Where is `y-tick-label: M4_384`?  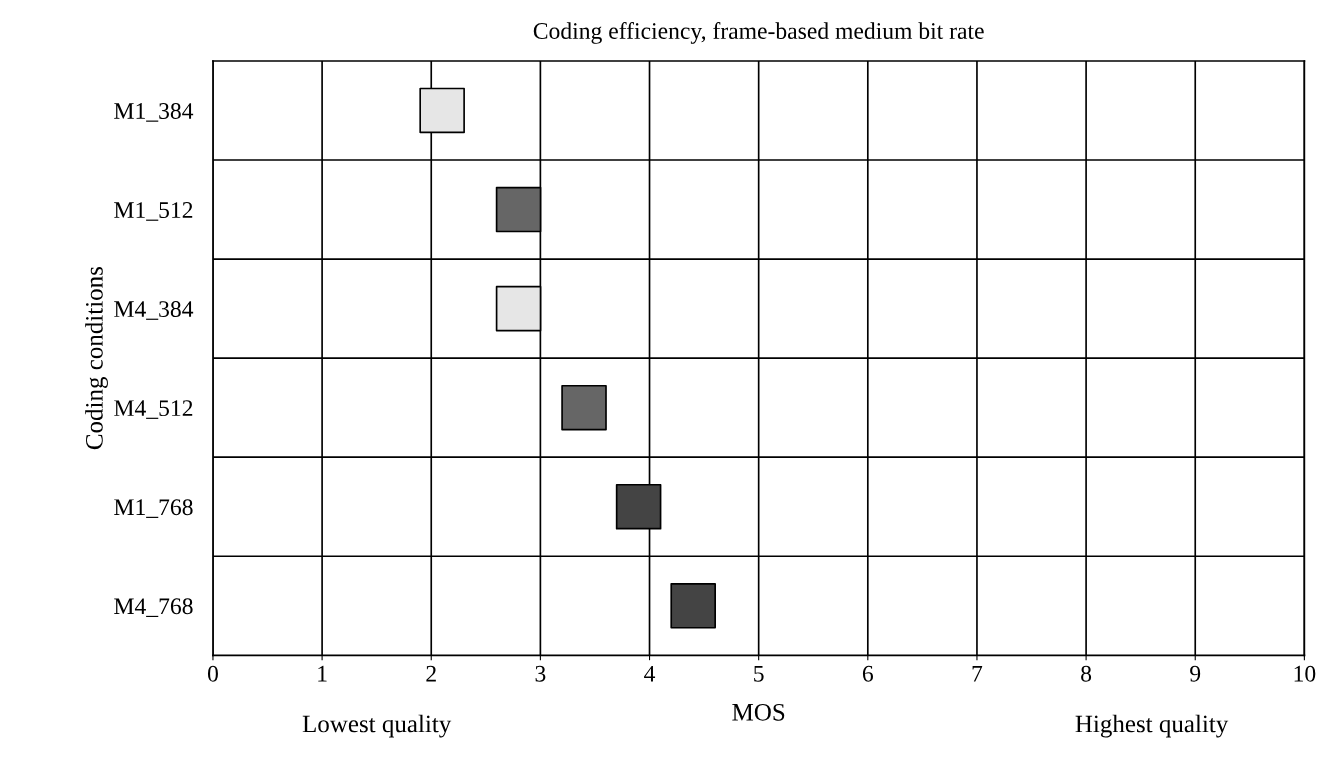
y-tick-label: M4_384 is located at coordinates (154, 310).